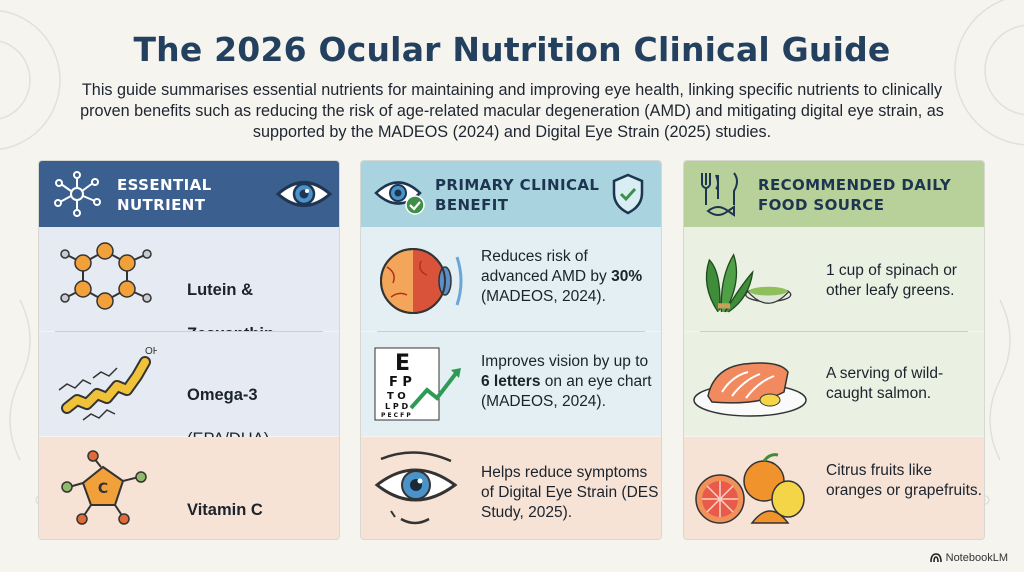 The height and width of the screenshot is (572, 1024). Describe the element at coordinates (396, 415) in the screenshot. I see `eye-chart-letter-row-5: P E C F P` at that location.